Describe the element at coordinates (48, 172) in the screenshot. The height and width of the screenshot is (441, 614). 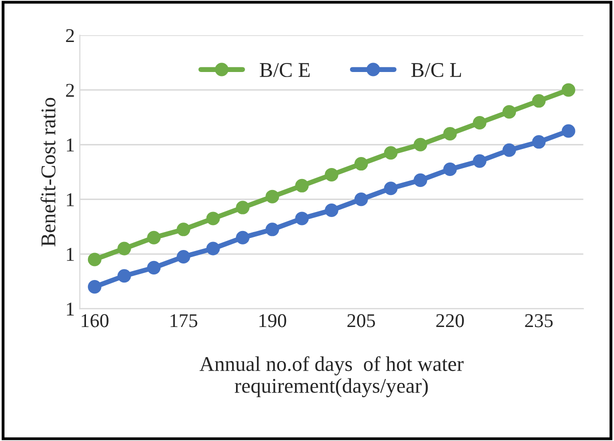
I see `y-axis-title: Benefit-Cost ratio` at that location.